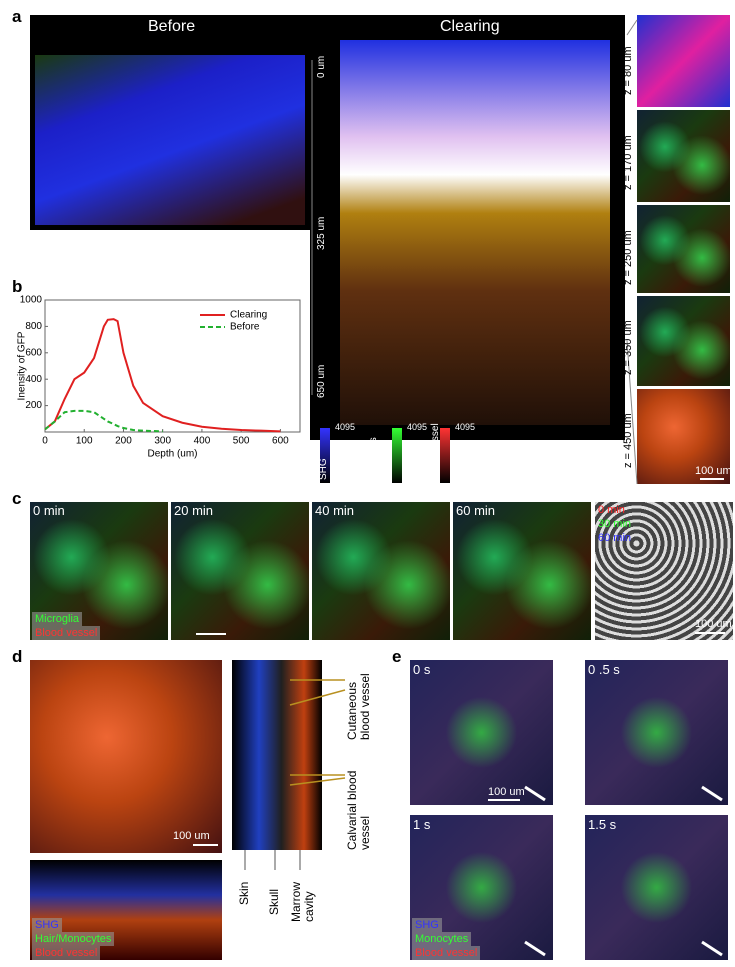  I want to click on plot-frame, so click(172, 366).